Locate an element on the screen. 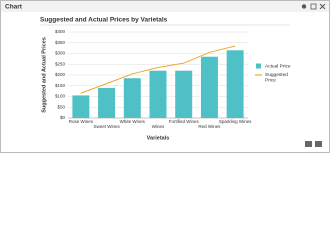  x-axis-title: Varietals is located at coordinates (158, 138).